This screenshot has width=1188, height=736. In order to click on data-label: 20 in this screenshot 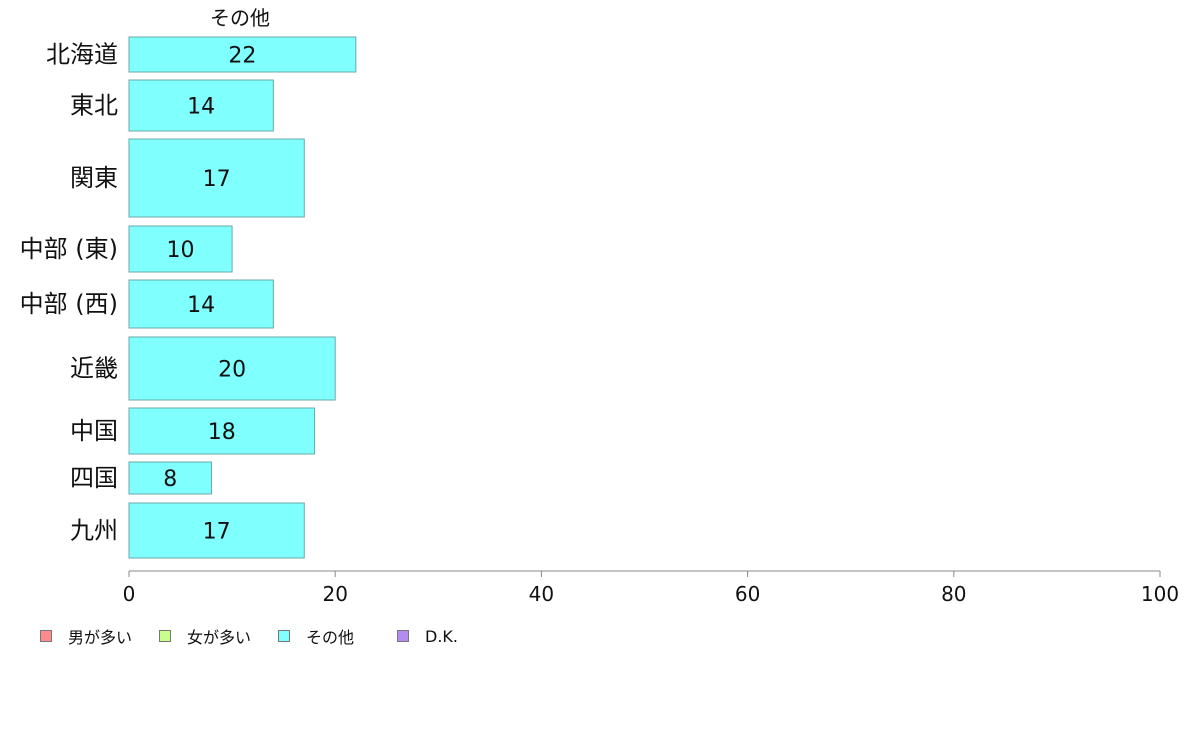, I will do `click(232, 370)`.